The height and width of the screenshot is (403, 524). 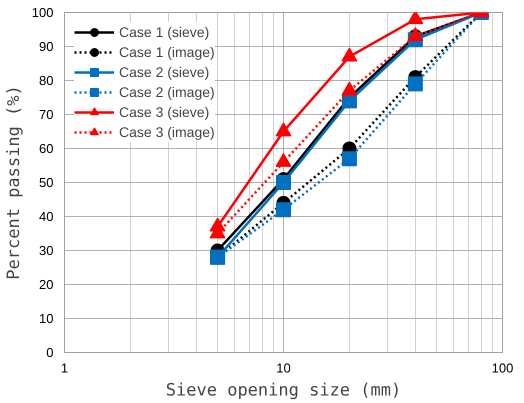 I want to click on y-tick-label: 60, so click(x=46, y=148).